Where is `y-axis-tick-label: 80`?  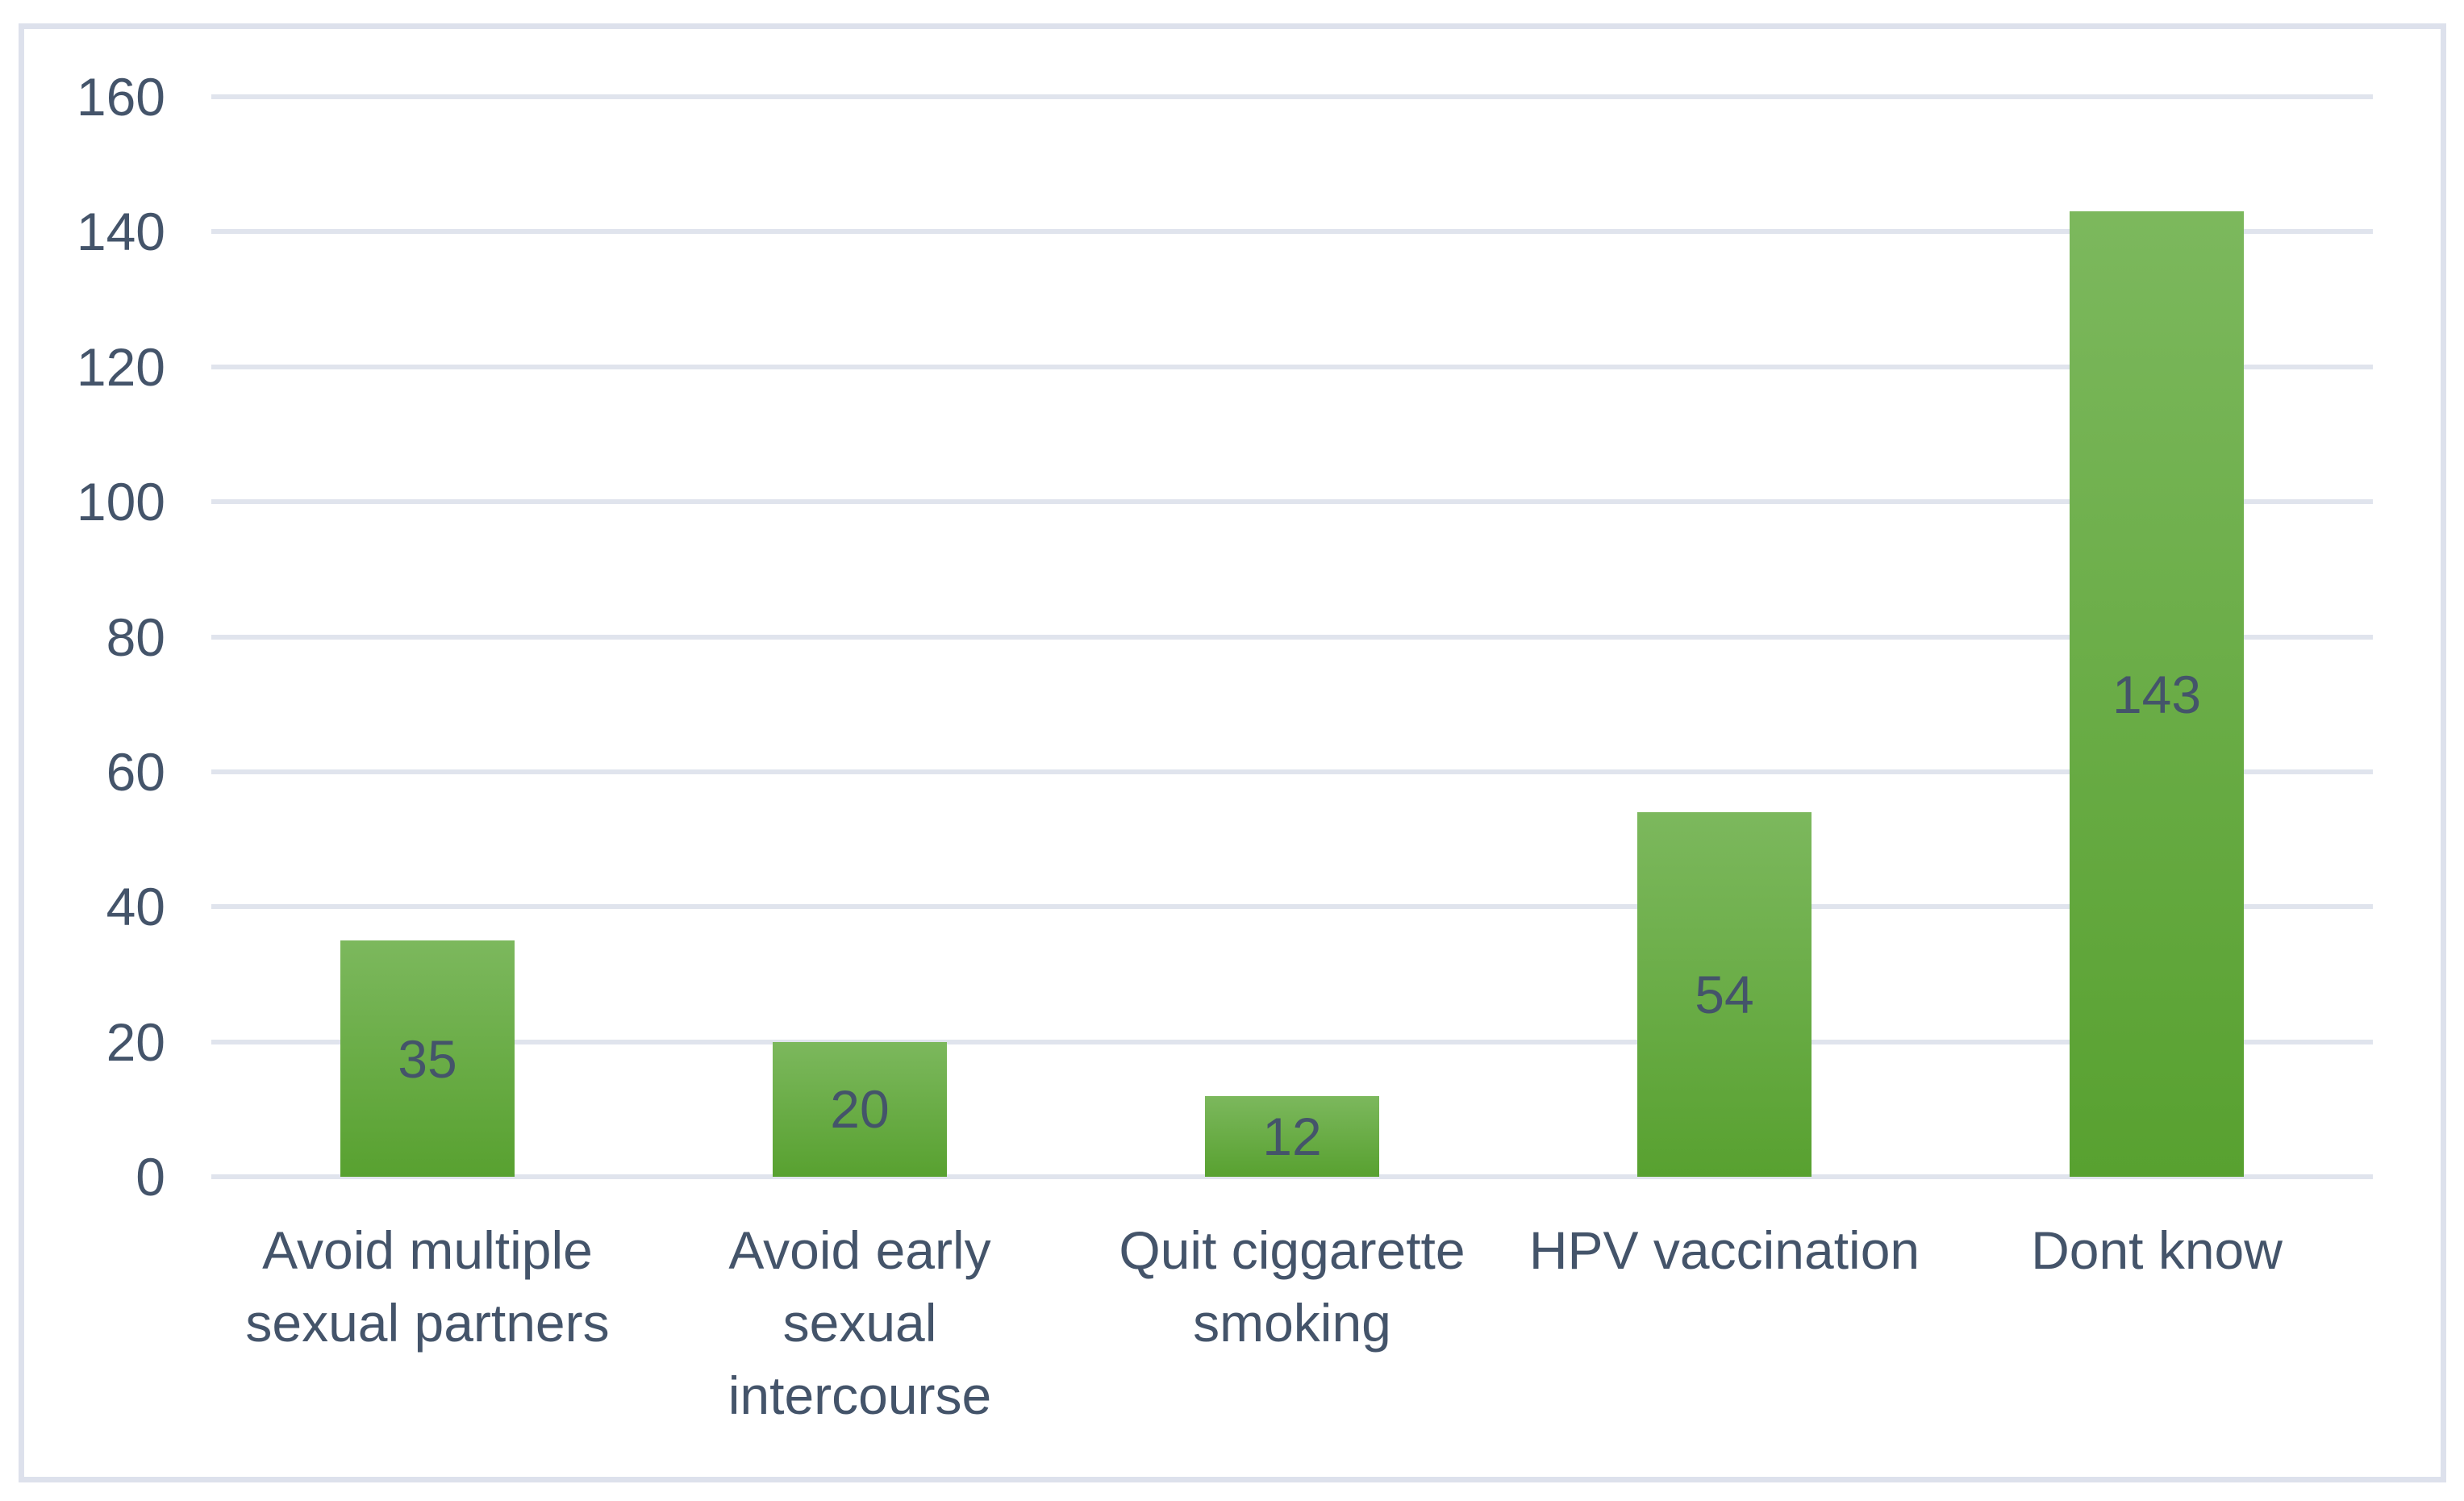 y-axis-tick-label: 80 is located at coordinates (135, 637).